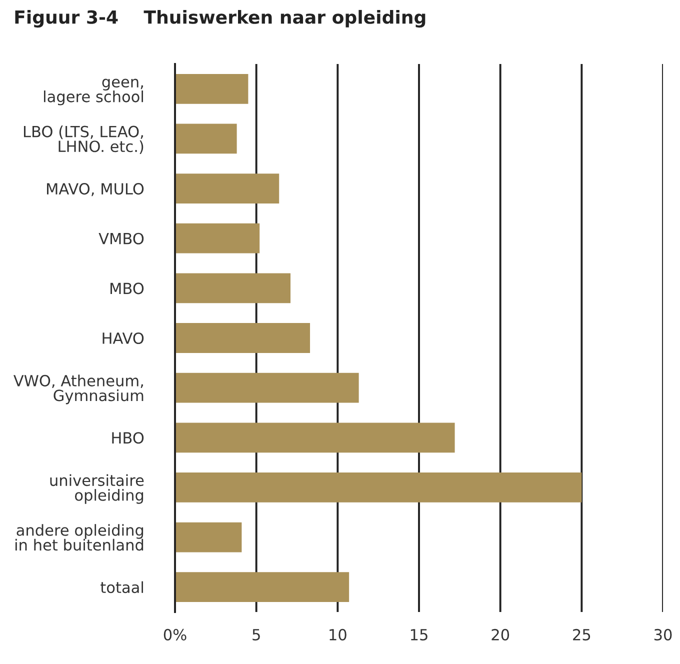 The image size is (680, 664). Describe the element at coordinates (175, 634) in the screenshot. I see `x-tick-label: 0%` at that location.